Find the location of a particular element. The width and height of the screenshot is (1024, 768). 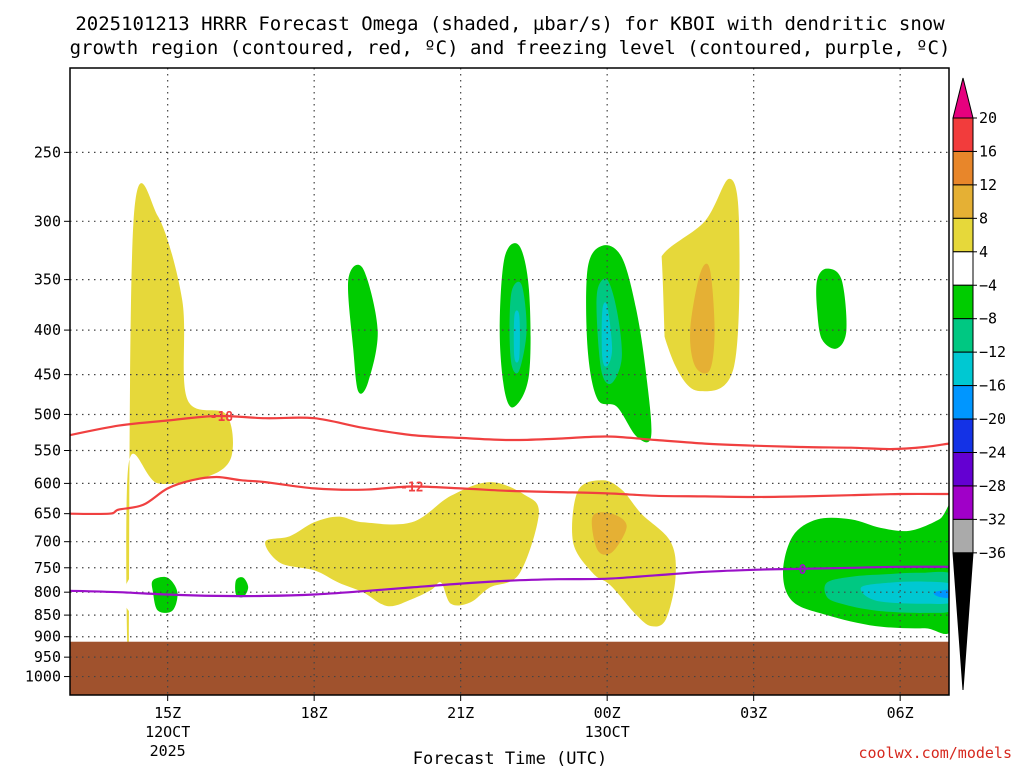

x-tick-label-18Z: 18Z is located at coordinates (314, 713).